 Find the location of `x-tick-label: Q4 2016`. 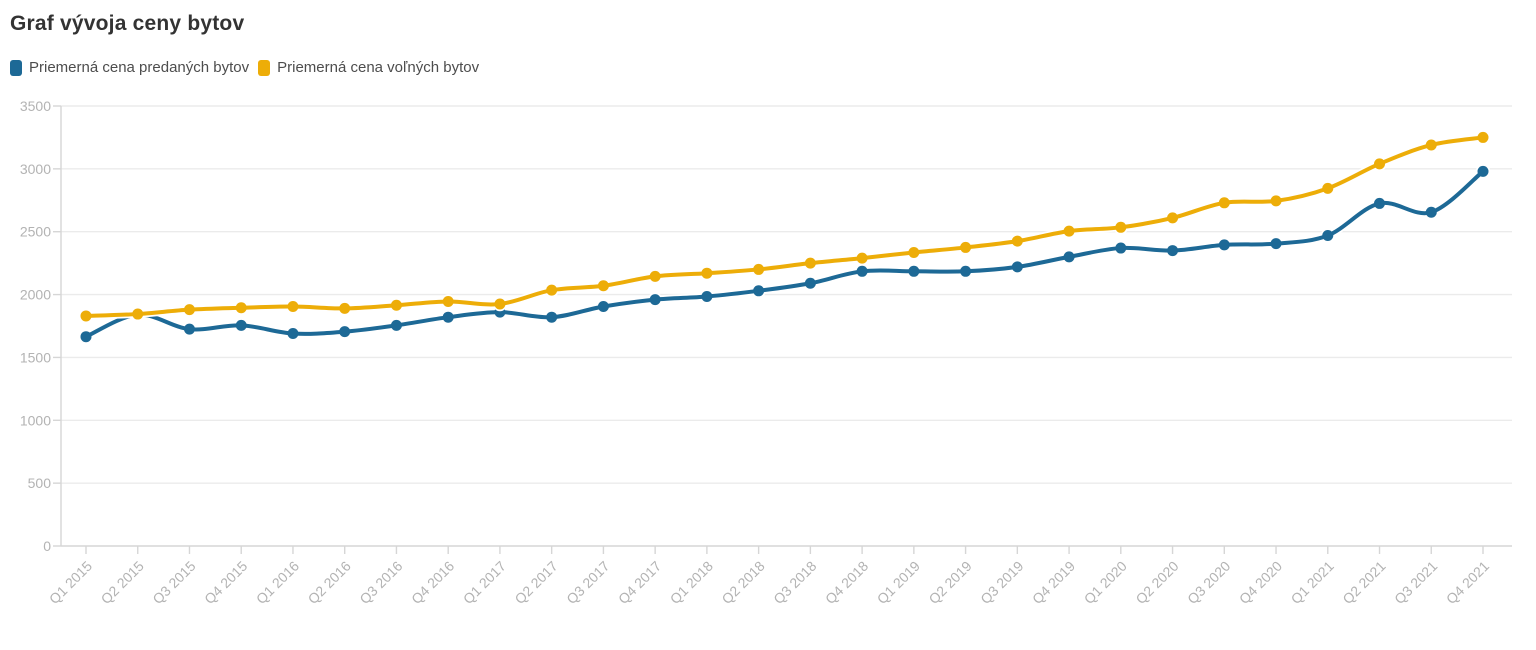

x-tick-label: Q4 2016 is located at coordinates (432, 582).